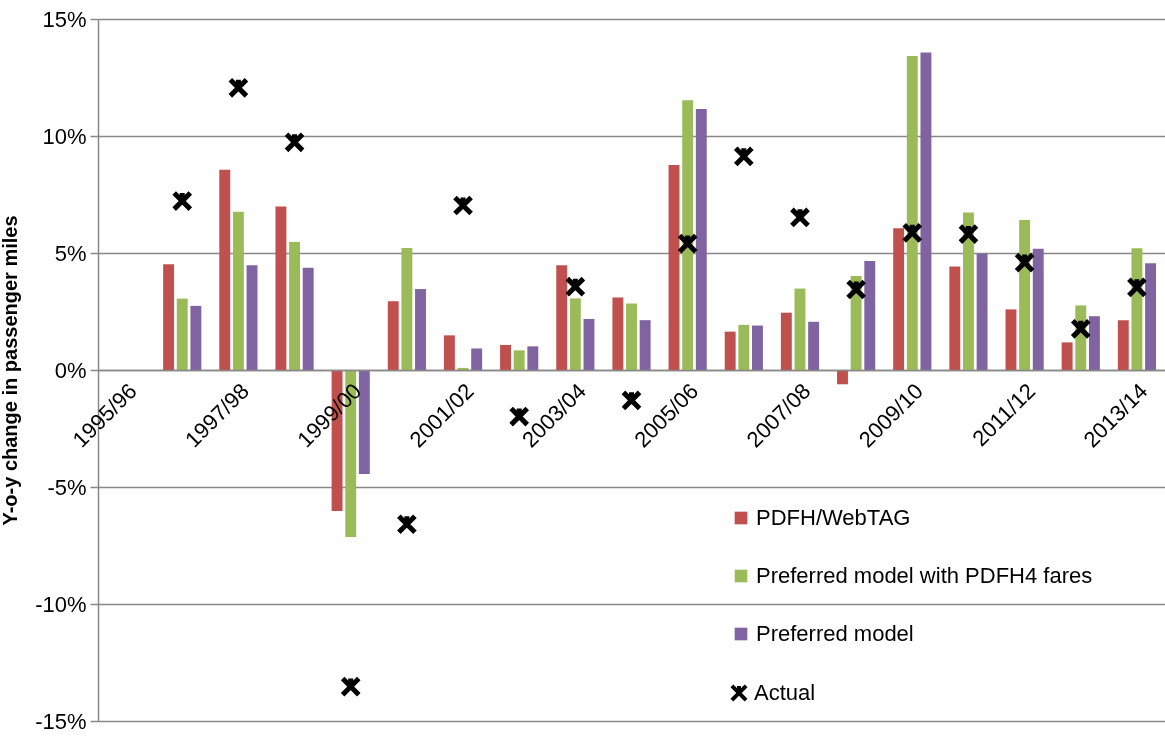 Image resolution: width=1165 pixels, height=736 pixels. What do you see at coordinates (70, 253) in the screenshot?
I see `y-tick-label: 5%` at bounding box center [70, 253].